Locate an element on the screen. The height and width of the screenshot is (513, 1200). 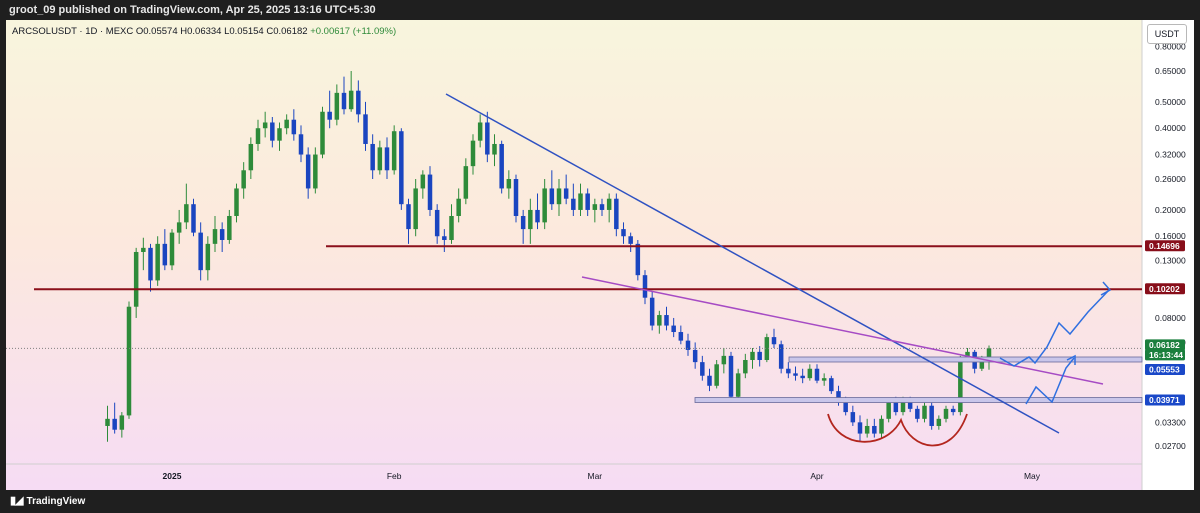
legend-high: H0.06334 is located at coordinates (201, 31).